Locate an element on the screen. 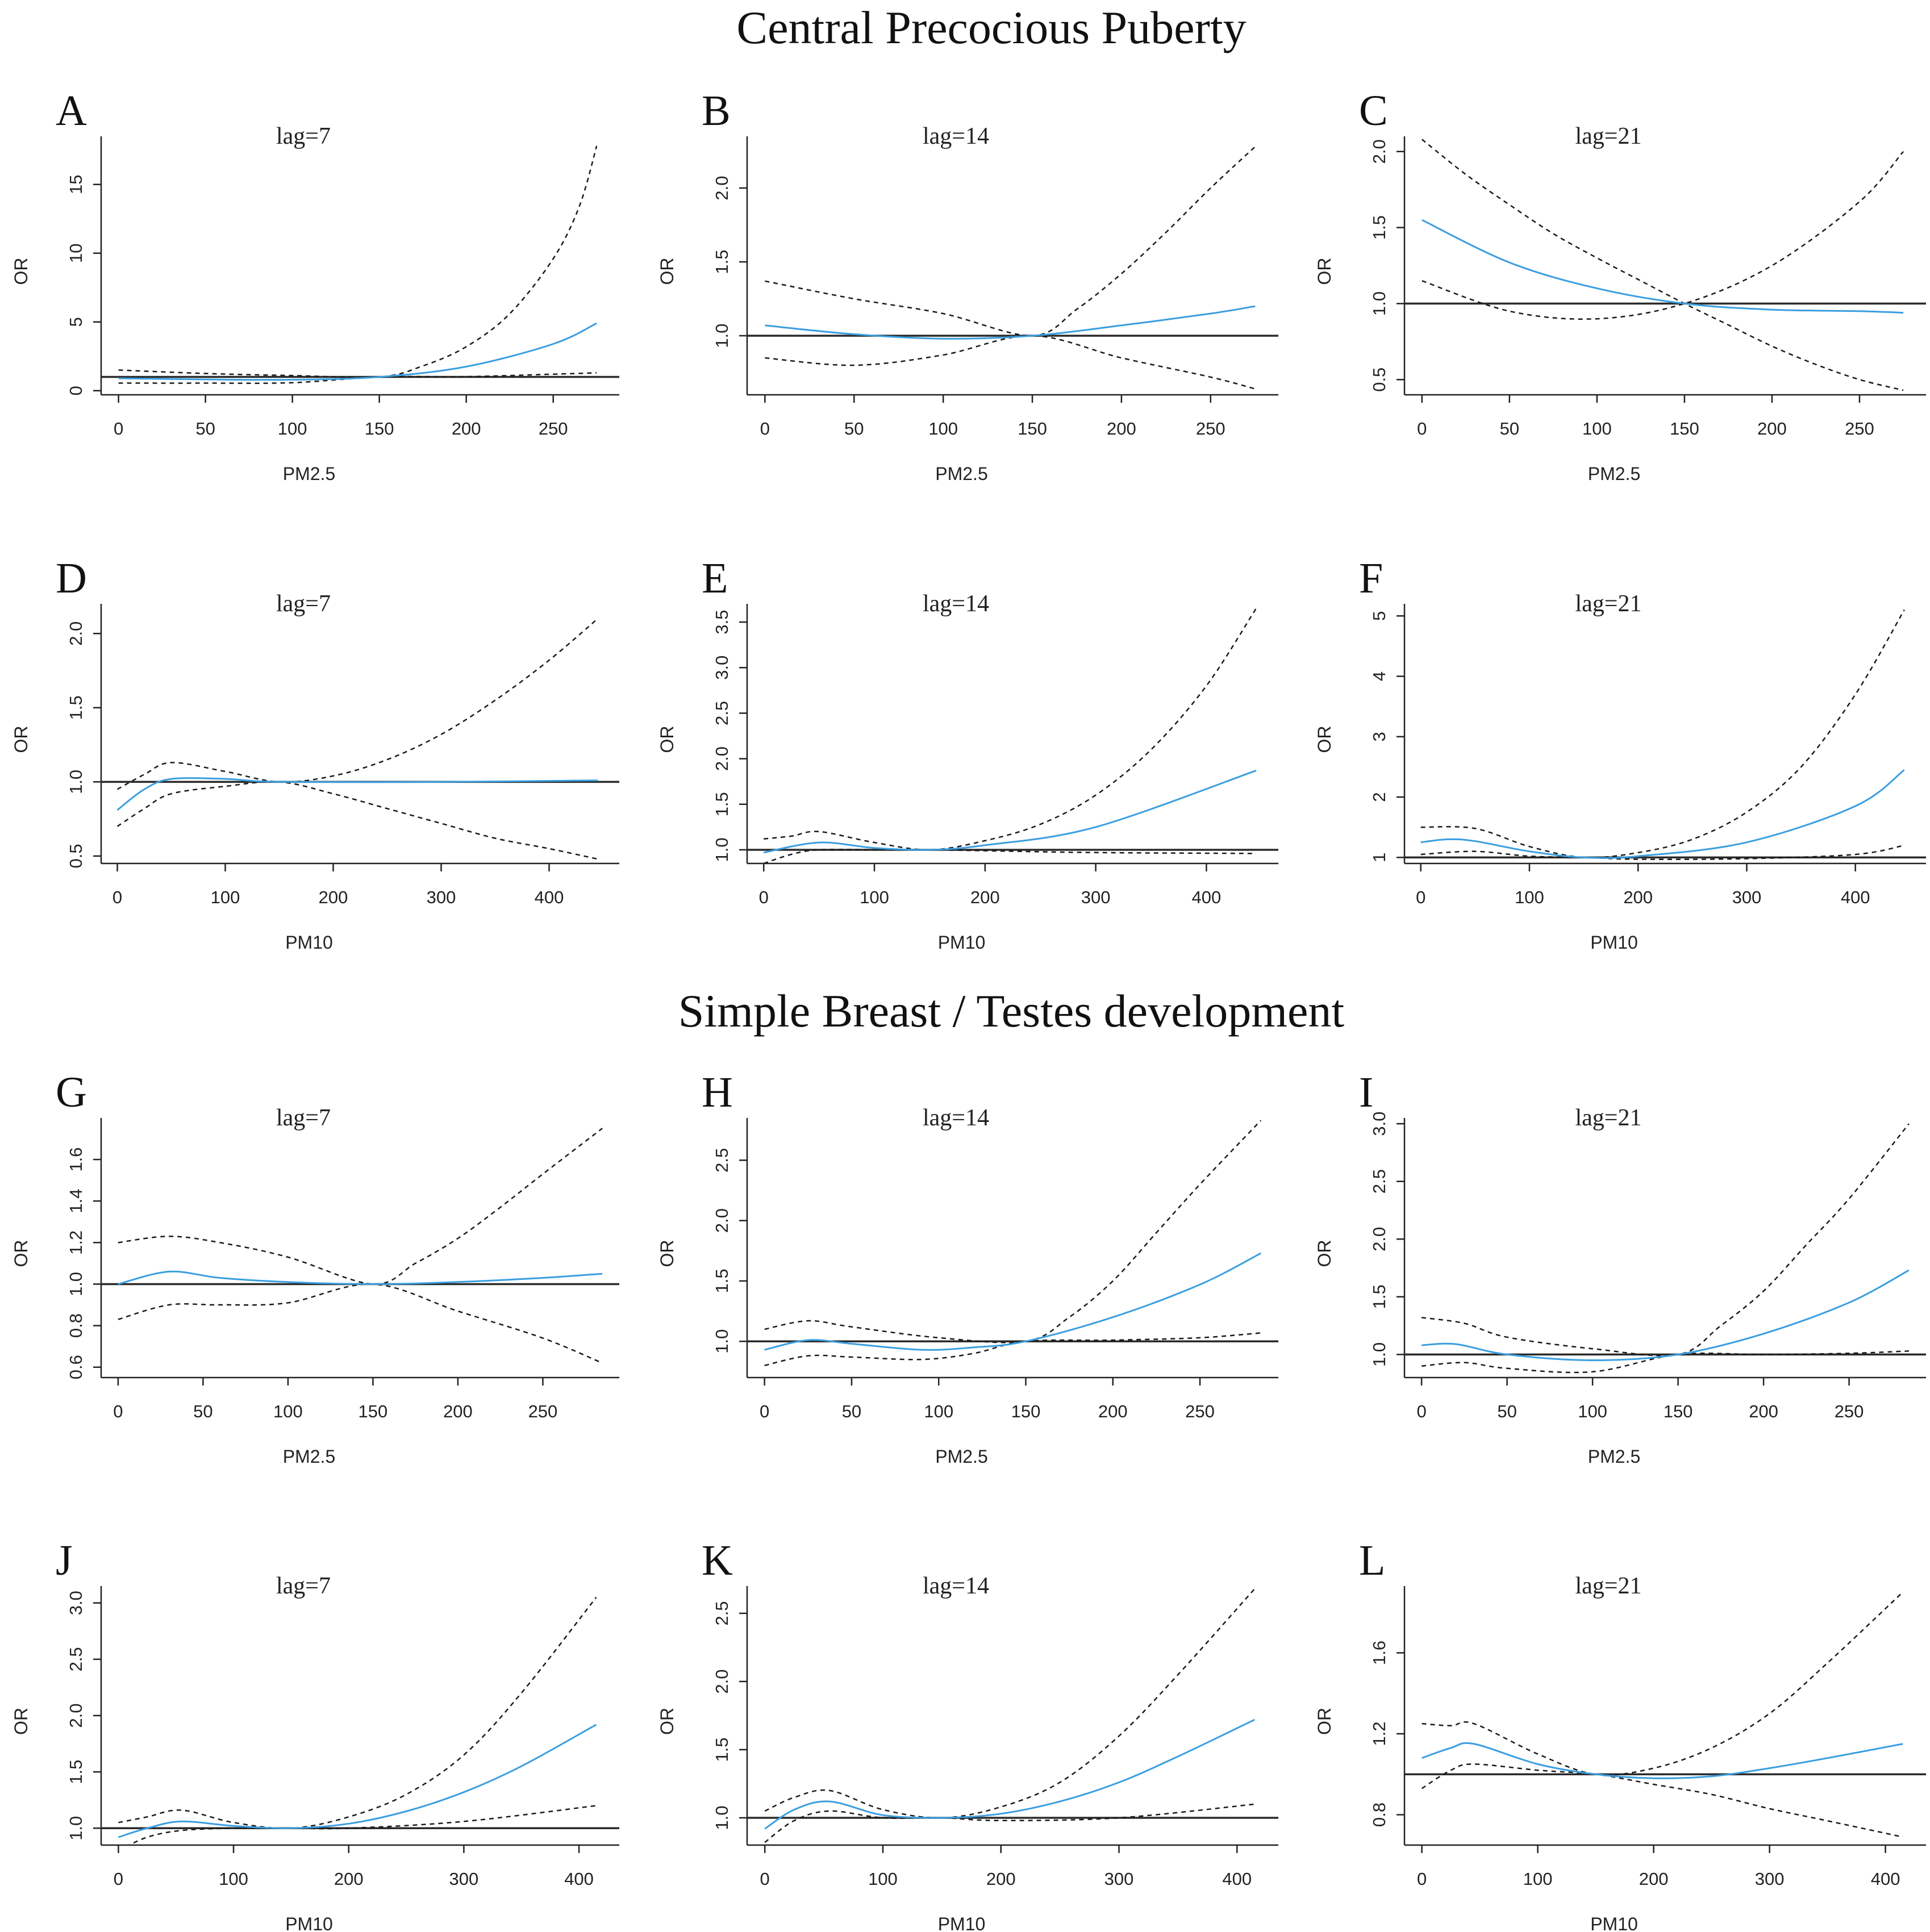 The height and width of the screenshot is (1932, 1930). y-tick-label: 1.2 is located at coordinates (1379, 1734).